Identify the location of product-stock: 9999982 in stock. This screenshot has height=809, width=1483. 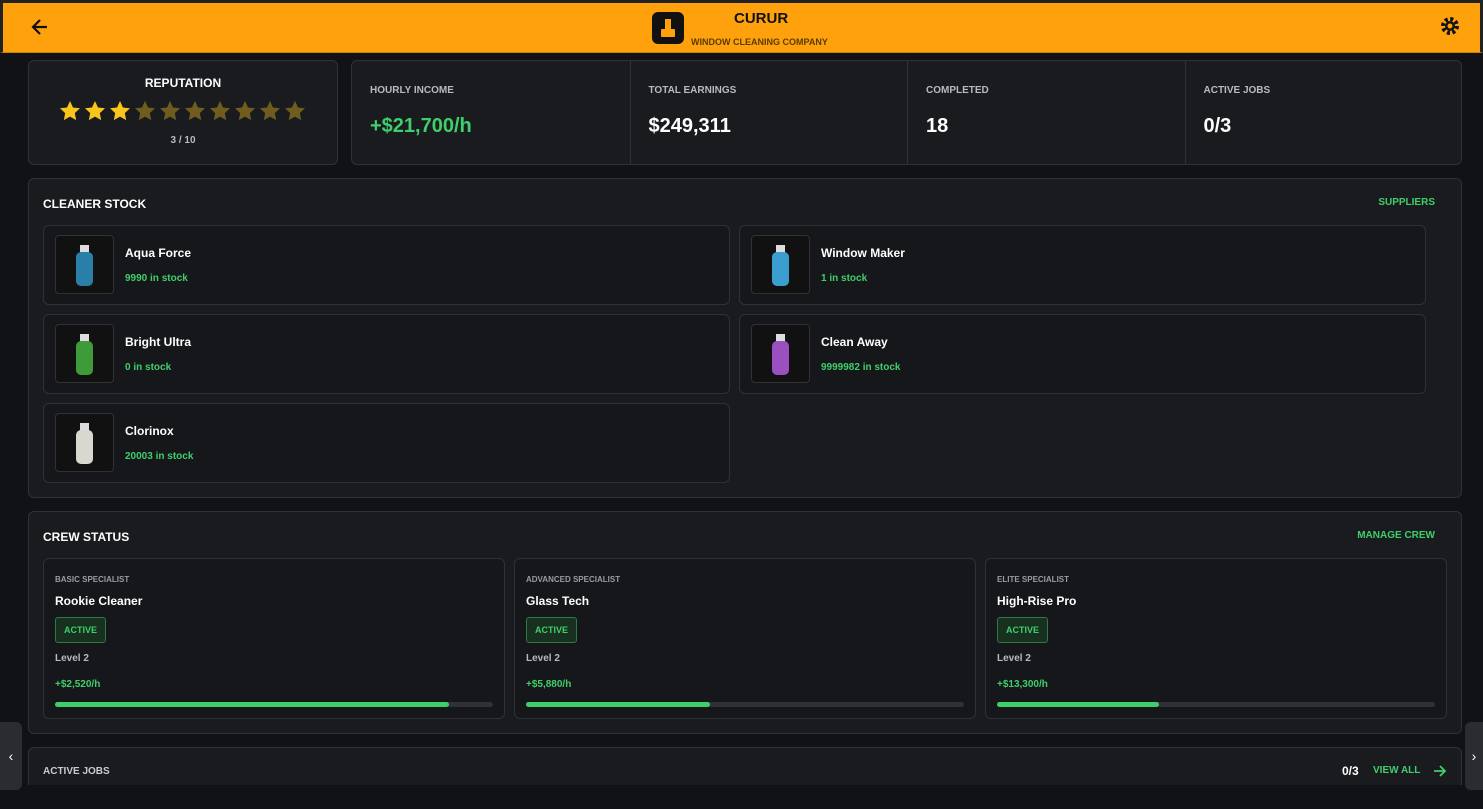
(861, 367).